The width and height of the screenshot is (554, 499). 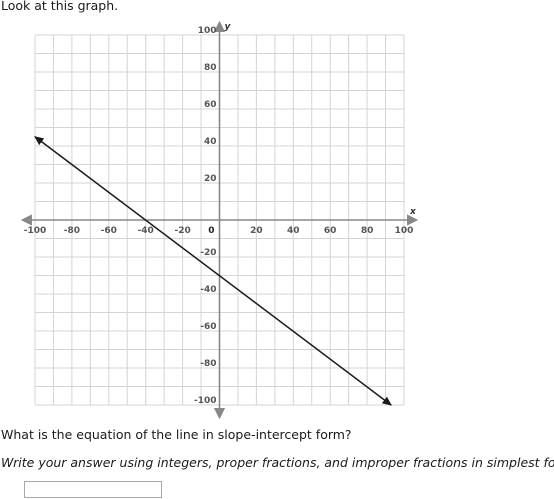 What do you see at coordinates (208, 327) in the screenshot?
I see `y-tick-label: -60` at bounding box center [208, 327].